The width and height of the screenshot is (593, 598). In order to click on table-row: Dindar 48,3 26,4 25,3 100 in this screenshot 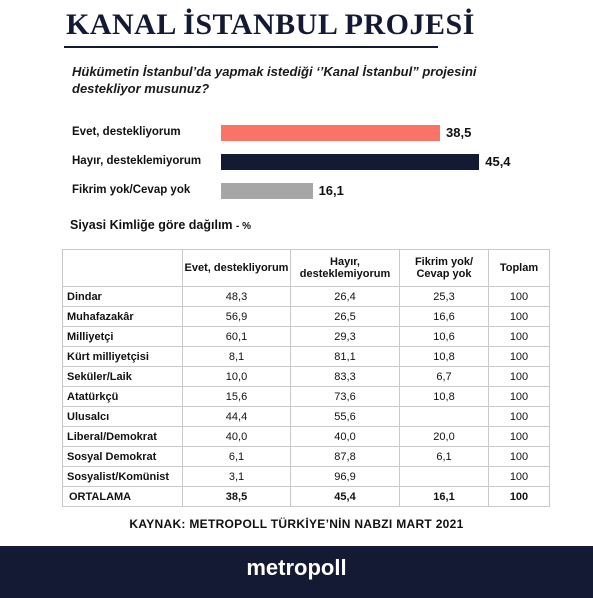, I will do `click(306, 296)`.